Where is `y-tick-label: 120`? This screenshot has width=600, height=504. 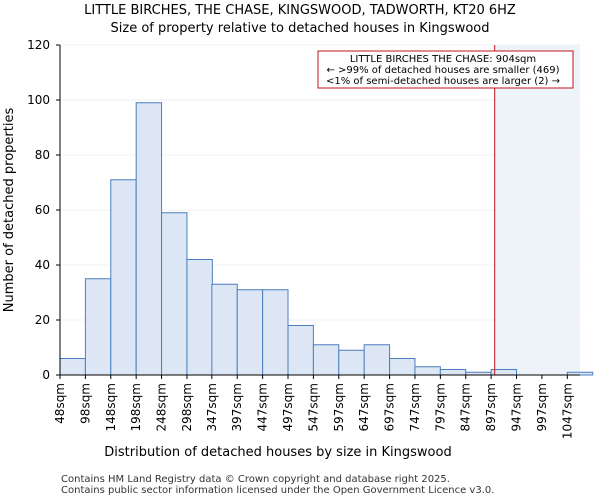 y-tick-label: 120 is located at coordinates (38, 45).